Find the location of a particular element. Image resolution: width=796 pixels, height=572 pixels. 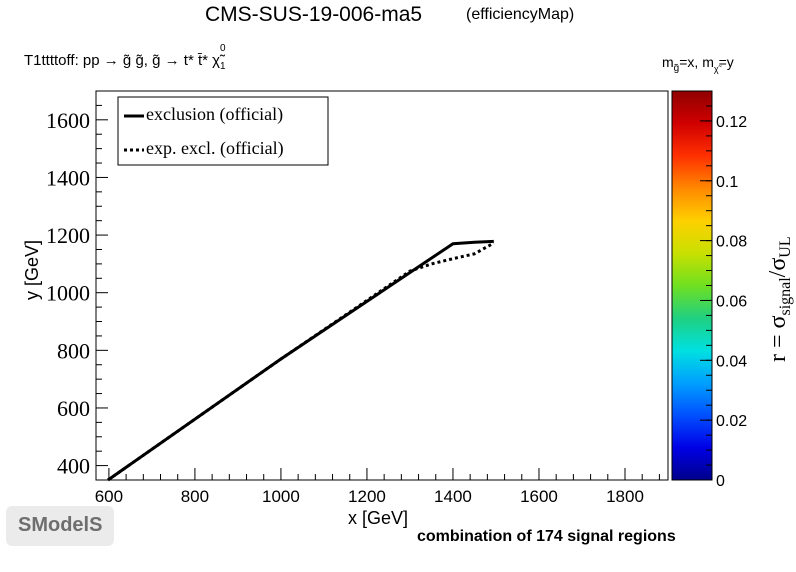

mass-sub-chi: χ̃ is located at coordinates (716, 69).